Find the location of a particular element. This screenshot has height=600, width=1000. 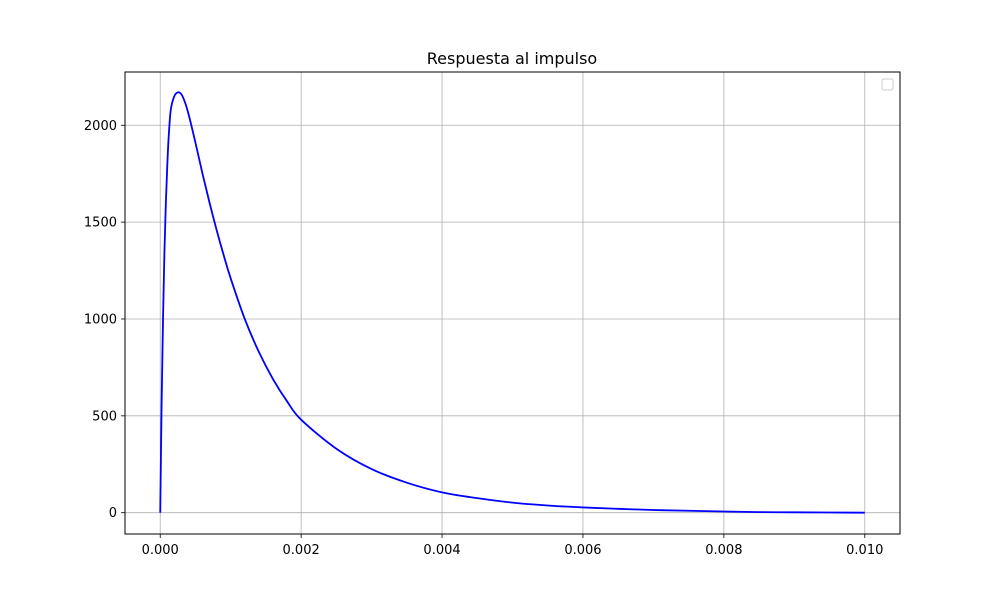

x-tick-label: 0.000 is located at coordinates (160, 550).